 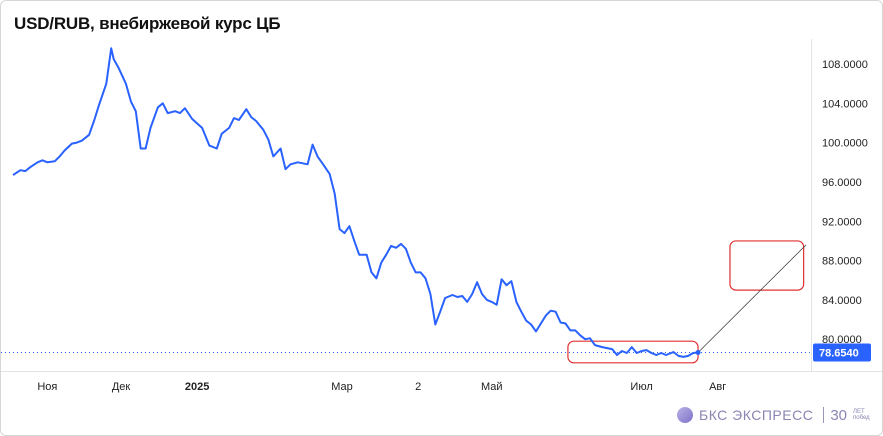 I want to click on last-value-marker: 78.6540, so click(x=436, y=352).